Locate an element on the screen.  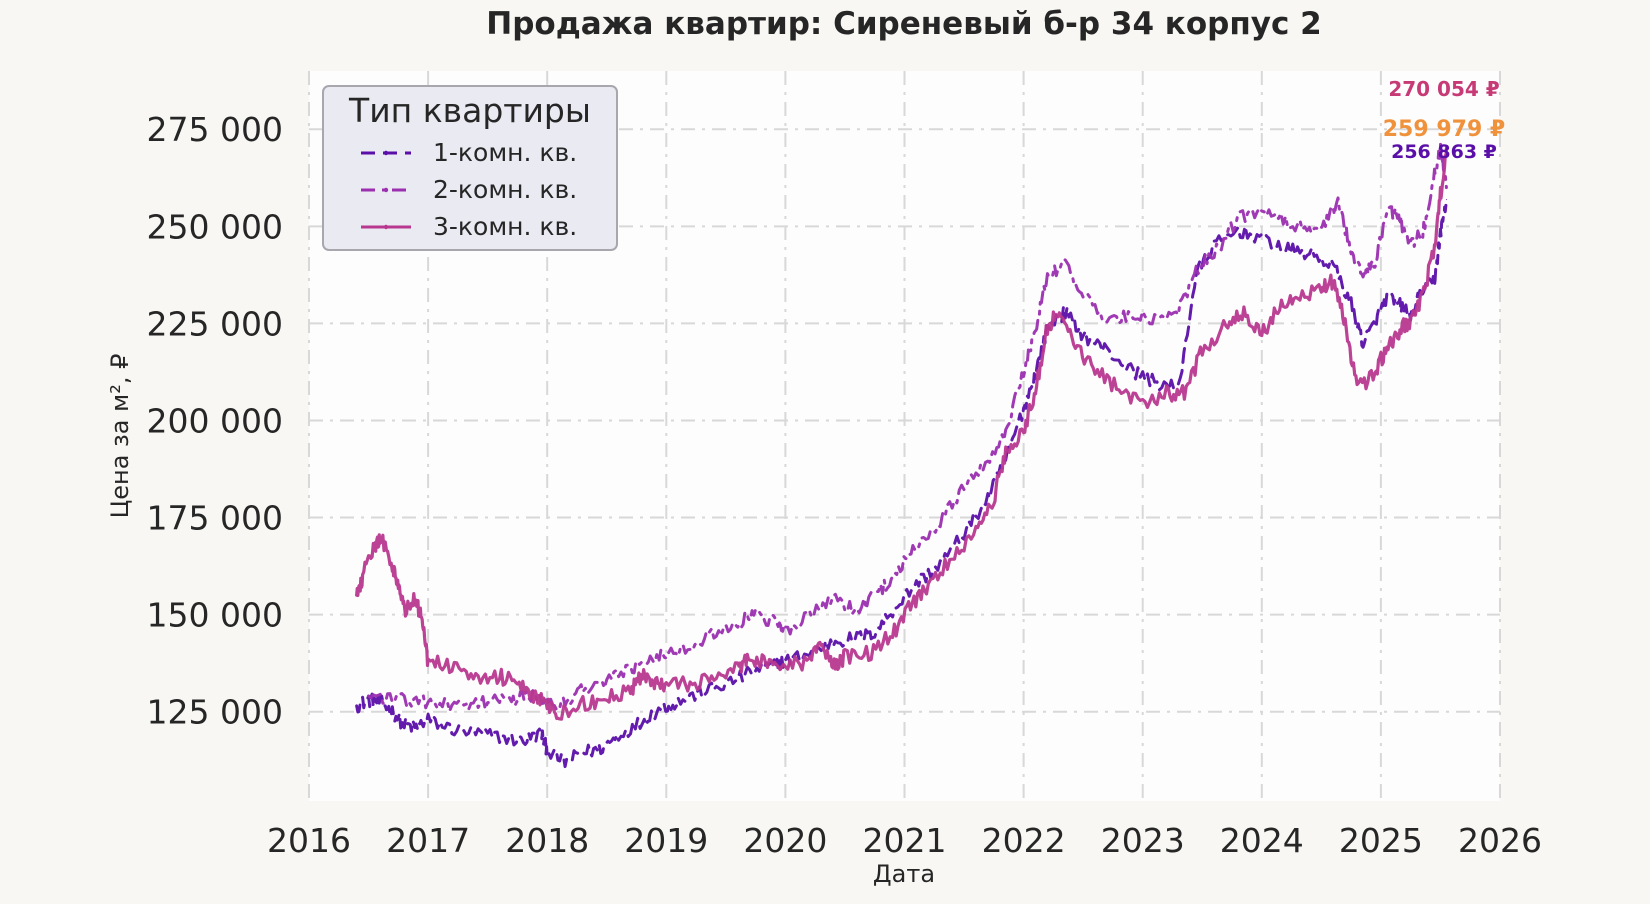
x-axis-label: Дата is located at coordinates (904, 874).